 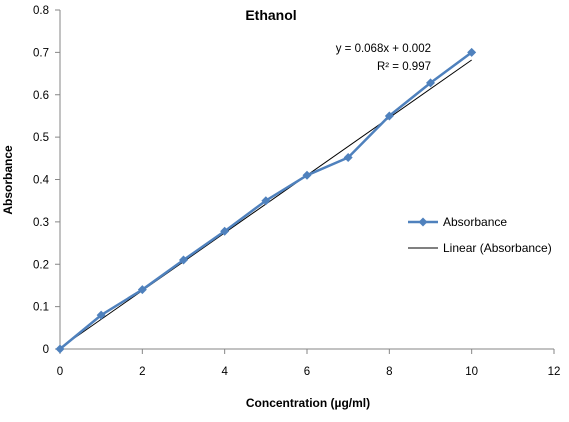 I want to click on y-tick-label: 0.4, so click(x=41, y=181).